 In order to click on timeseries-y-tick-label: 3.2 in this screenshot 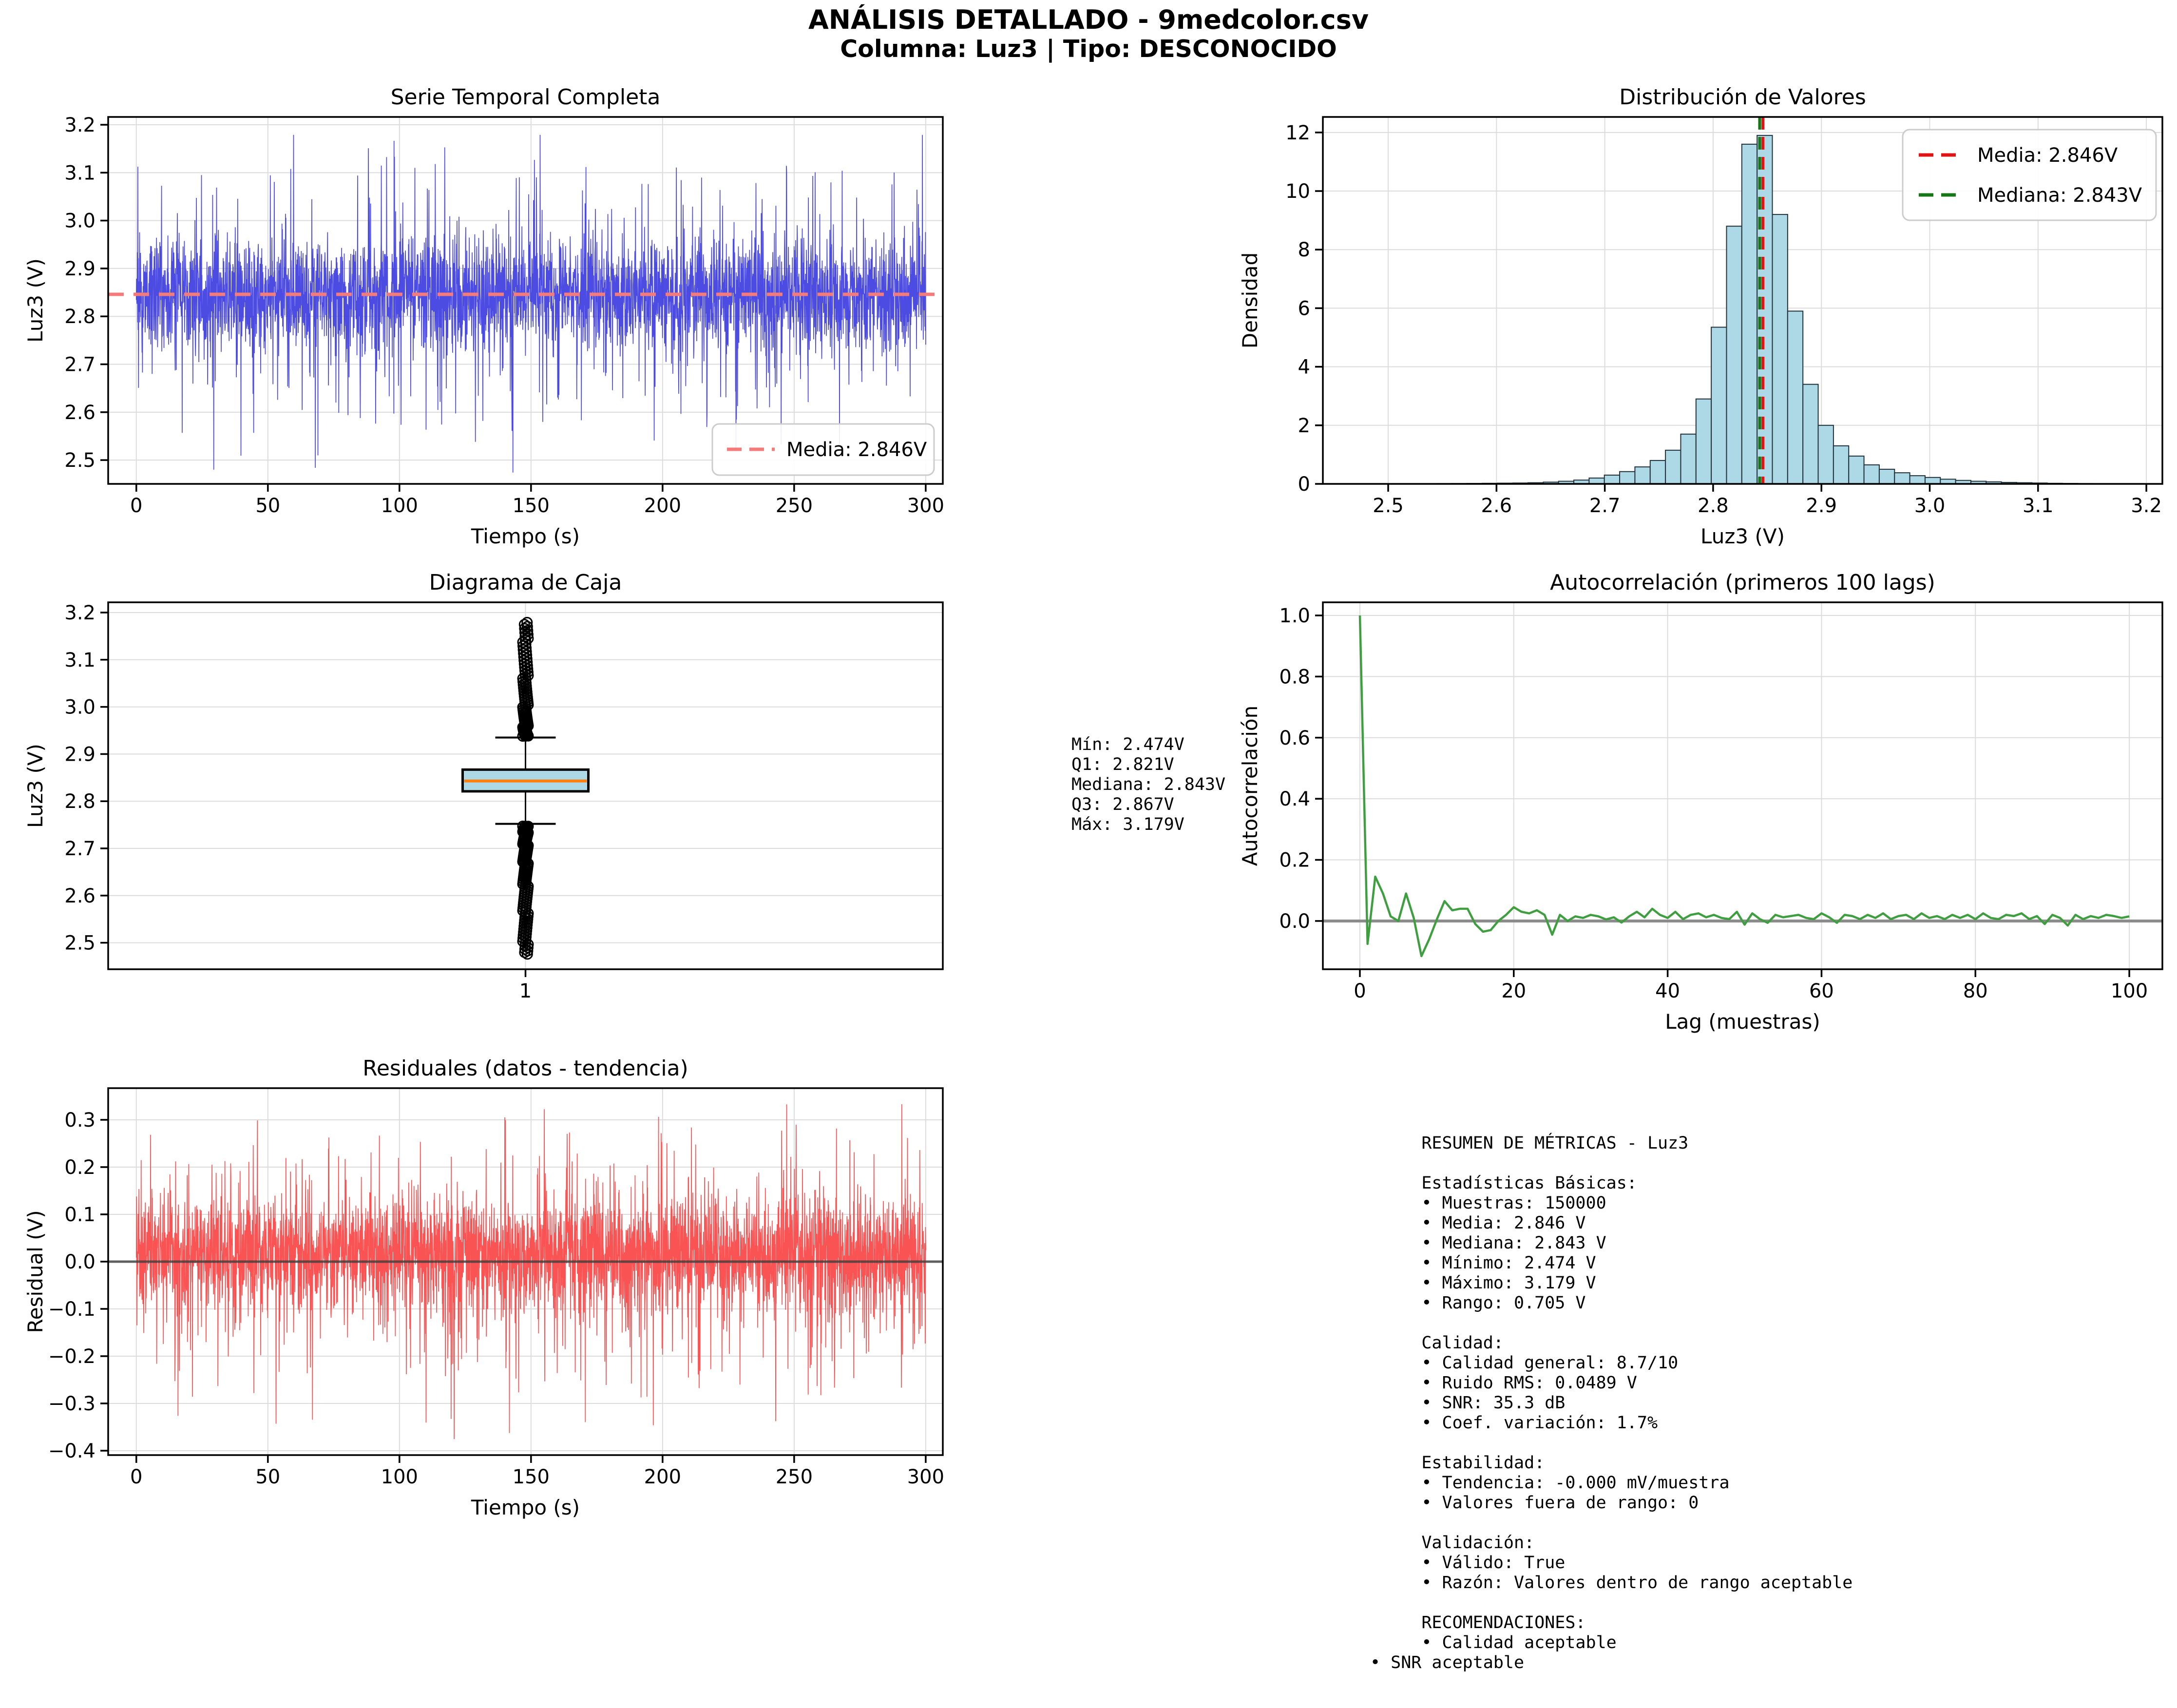, I will do `click(79, 125)`.